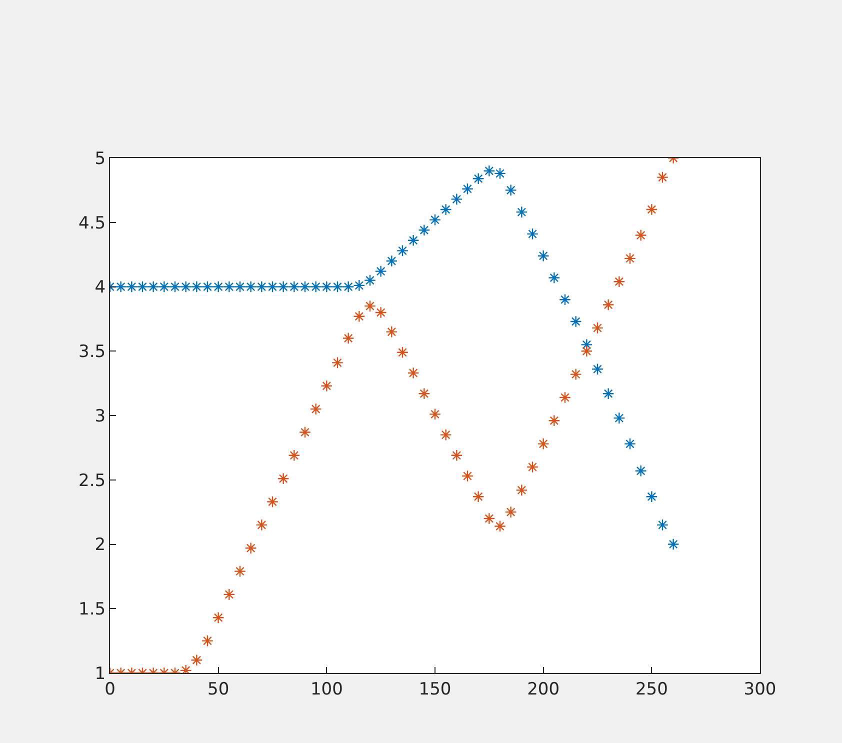  Describe the element at coordinates (92, 480) in the screenshot. I see `y-tick-label: 2.5` at that location.